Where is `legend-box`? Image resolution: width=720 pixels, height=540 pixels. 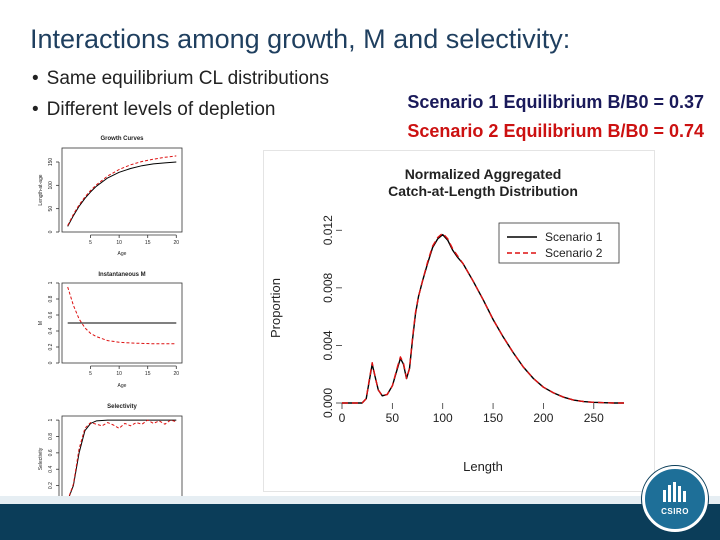 legend-box is located at coordinates (559, 243).